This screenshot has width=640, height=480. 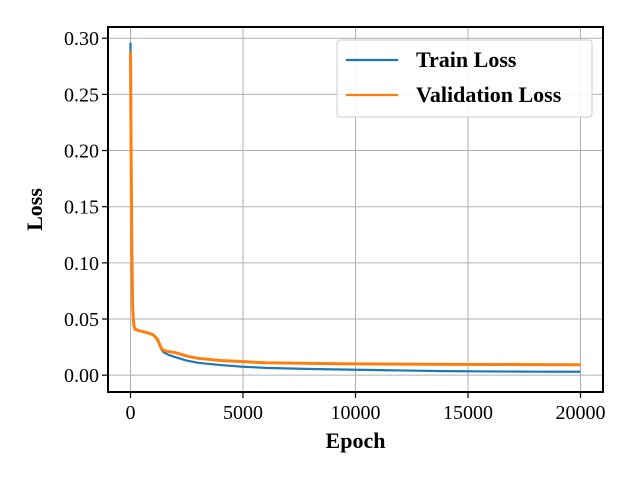 I want to click on legend-label-validation: Validation Loss, so click(x=489, y=94).